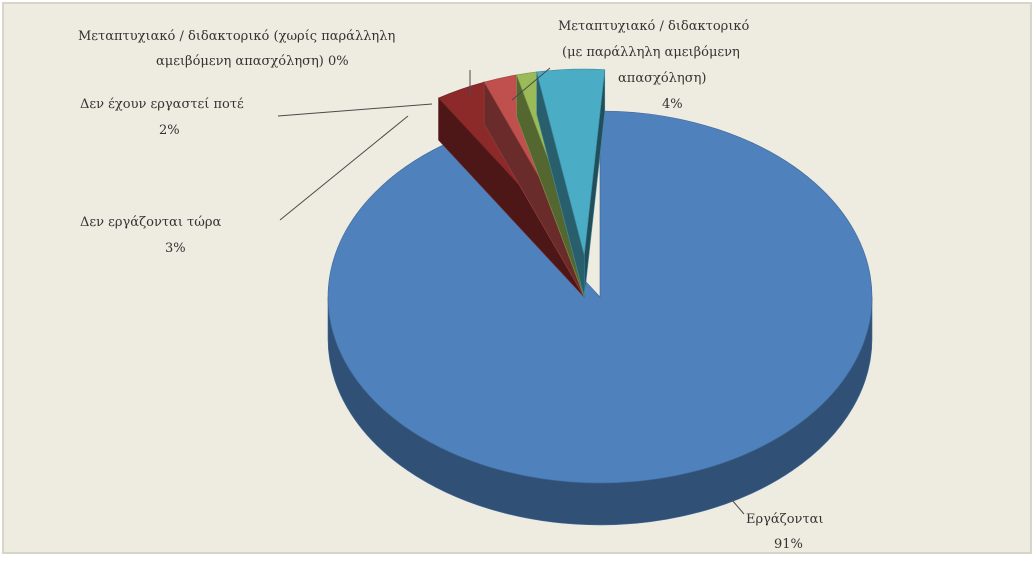  Describe the element at coordinates (355, 110) in the screenshot. I see `leader-never-worked` at that location.